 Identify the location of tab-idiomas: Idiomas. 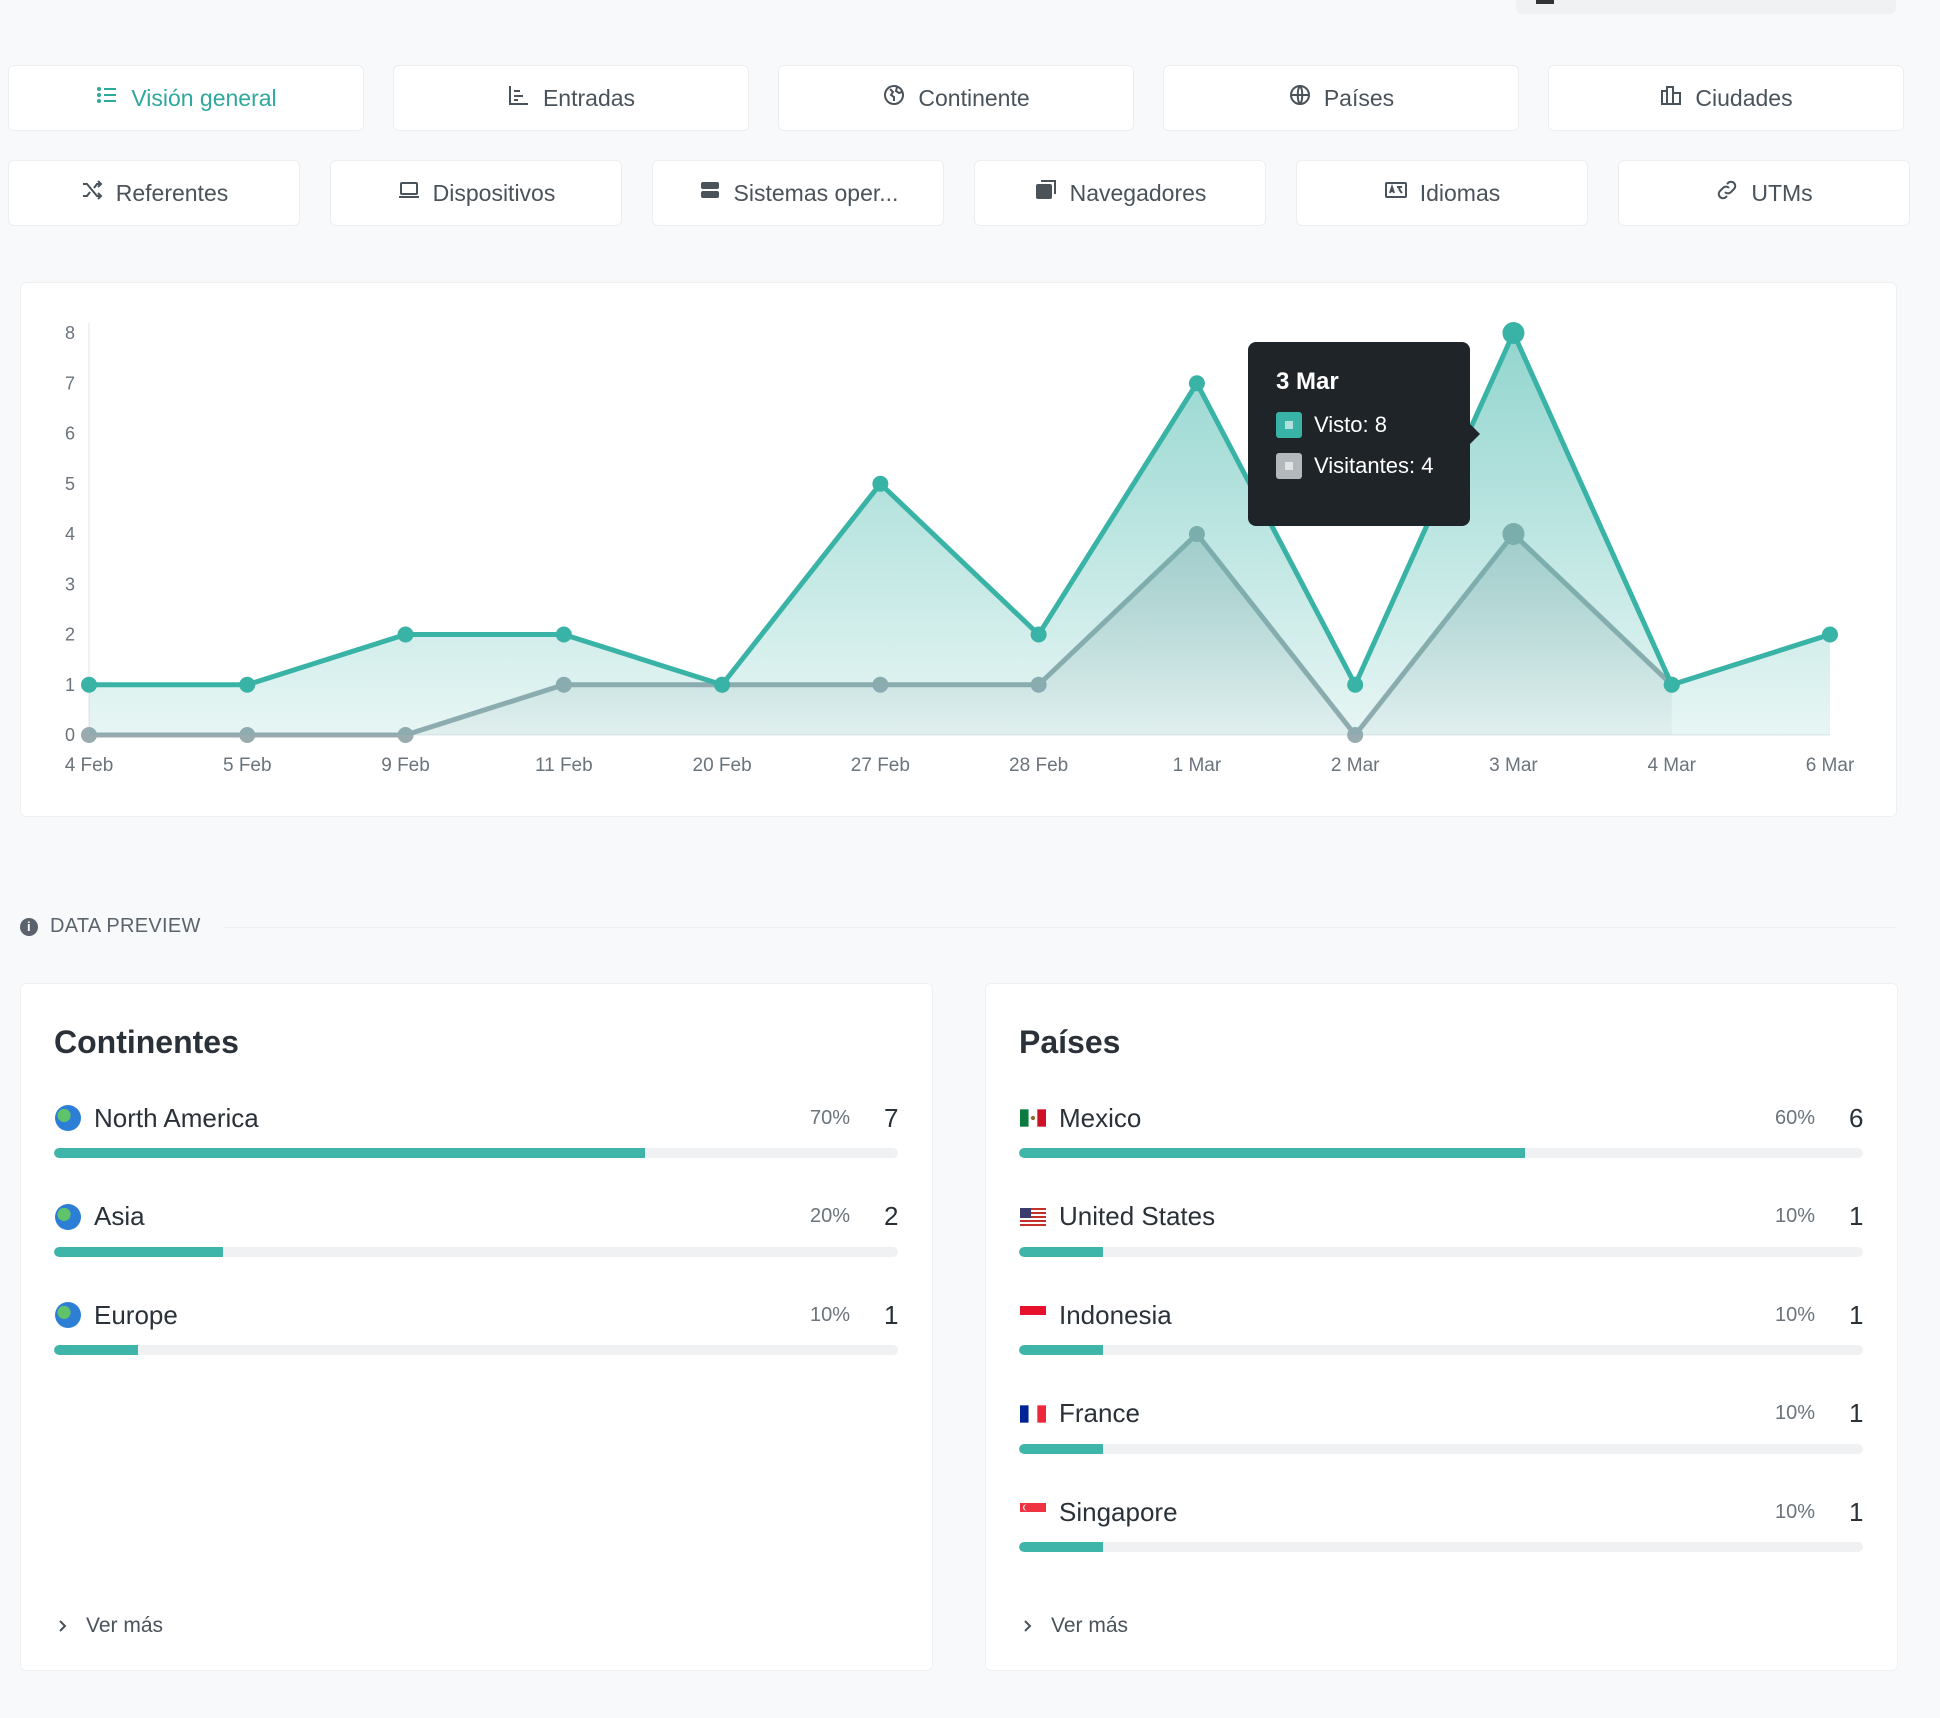
(1442, 193).